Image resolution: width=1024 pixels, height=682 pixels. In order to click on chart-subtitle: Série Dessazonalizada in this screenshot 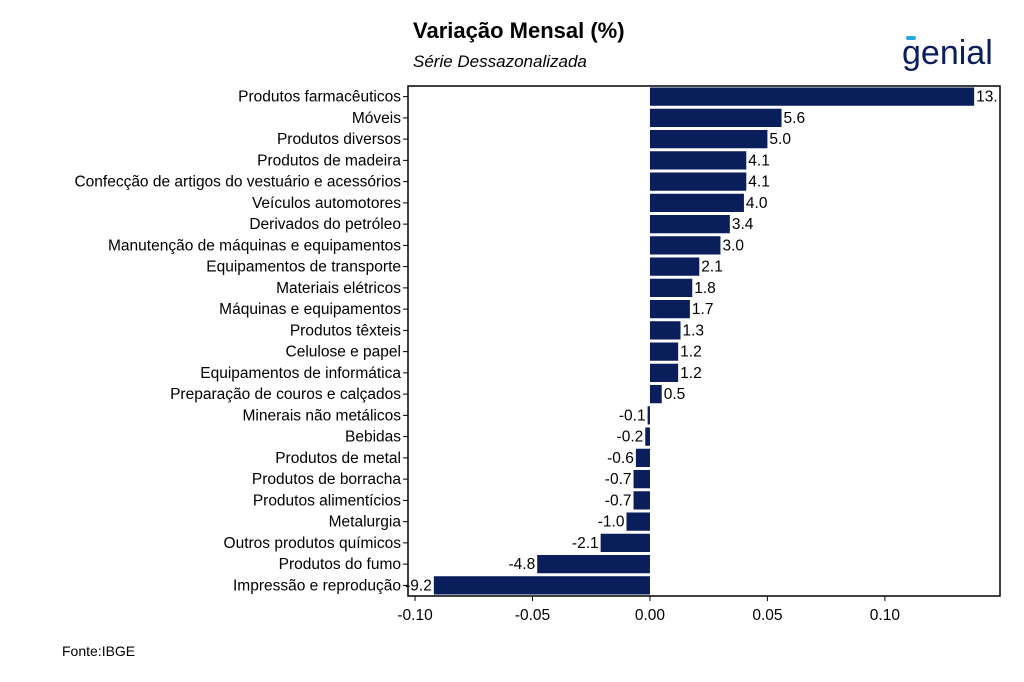, I will do `click(500, 61)`.